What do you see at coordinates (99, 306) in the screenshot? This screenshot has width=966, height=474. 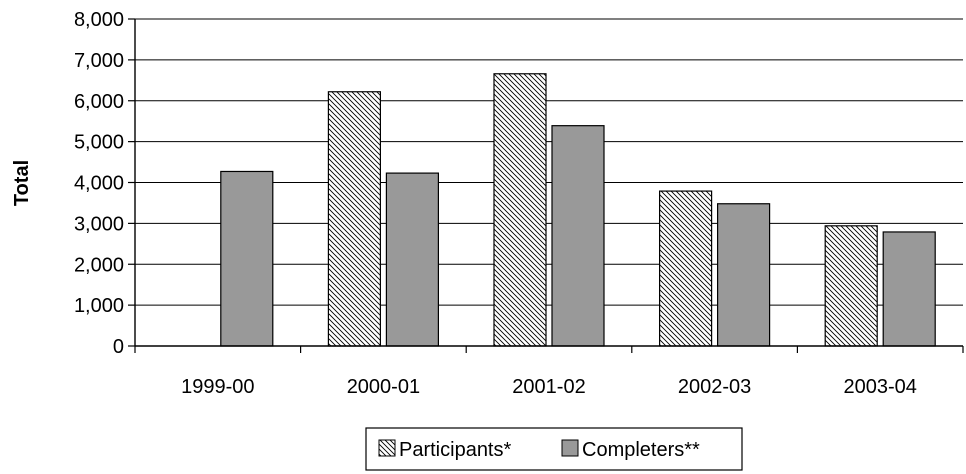 I see `y-tick-label: 1,000` at bounding box center [99, 306].